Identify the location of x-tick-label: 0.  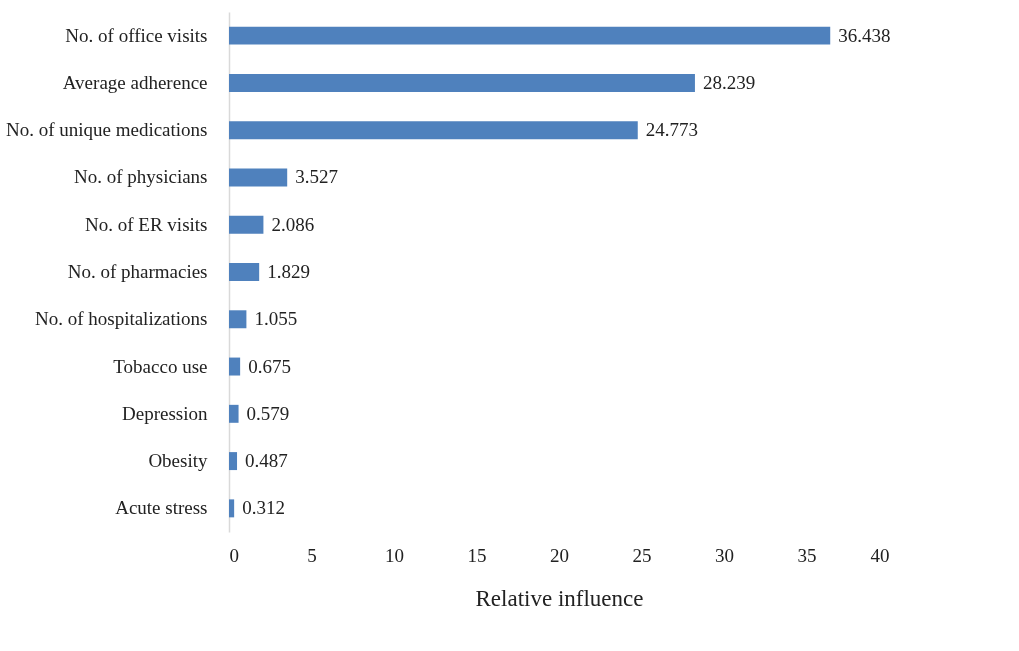
(234, 555).